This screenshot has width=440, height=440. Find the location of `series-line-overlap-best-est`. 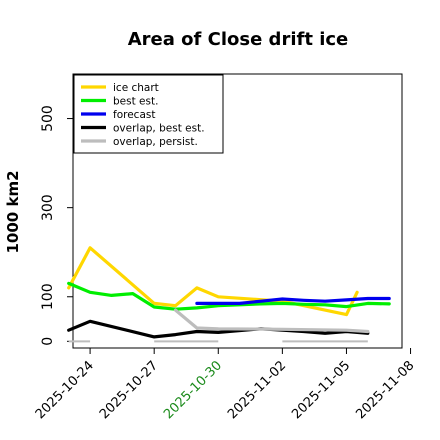

series-line-overlap-best-est is located at coordinates (218, 329).